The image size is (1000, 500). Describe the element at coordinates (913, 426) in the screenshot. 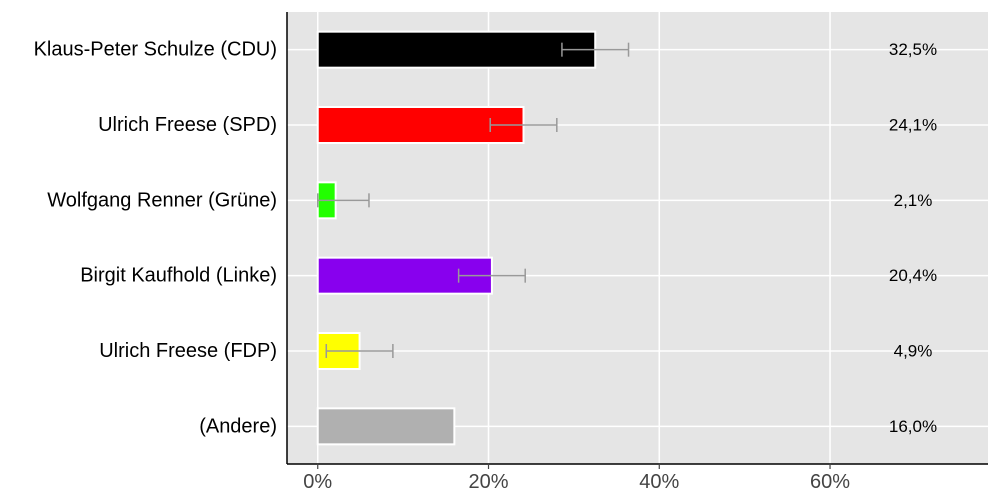

I see `value-label: 16,0%` at that location.